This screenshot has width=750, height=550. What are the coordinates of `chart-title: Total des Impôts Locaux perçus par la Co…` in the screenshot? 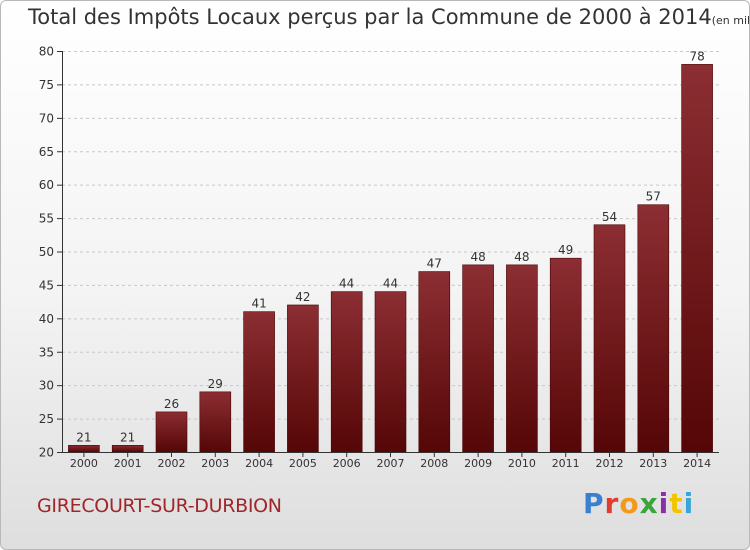 It's located at (370, 17).